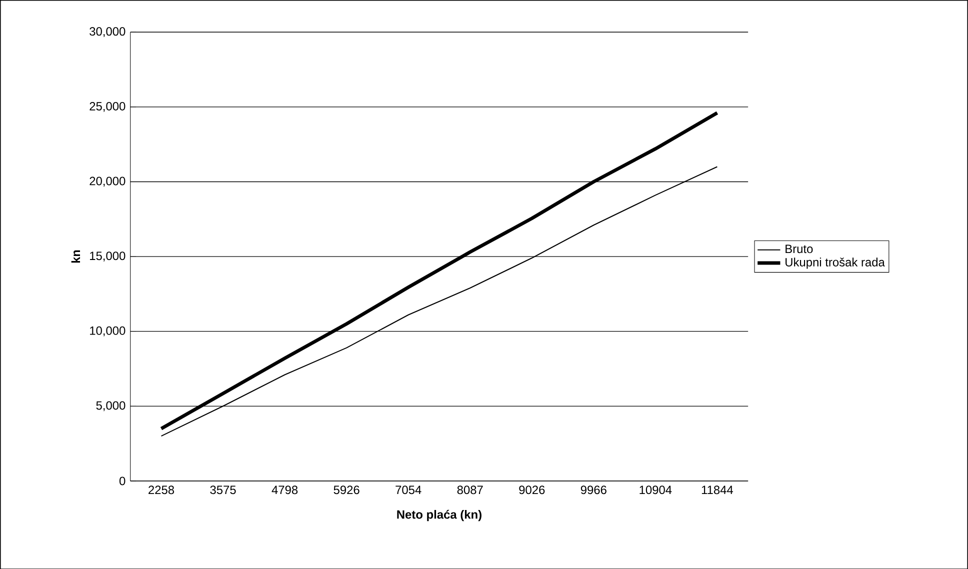 The image size is (968, 569). Describe the element at coordinates (835, 263) in the screenshot. I see `legend-label: Ukupni trošak rada` at that location.